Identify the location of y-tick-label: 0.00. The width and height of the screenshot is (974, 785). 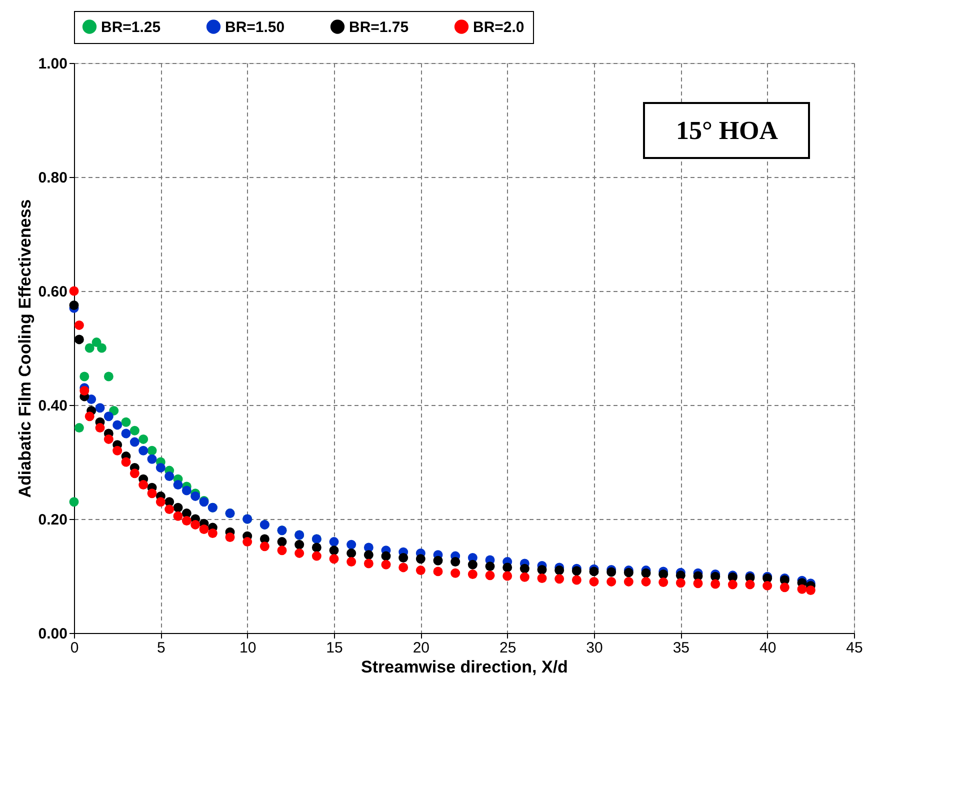
(53, 634).